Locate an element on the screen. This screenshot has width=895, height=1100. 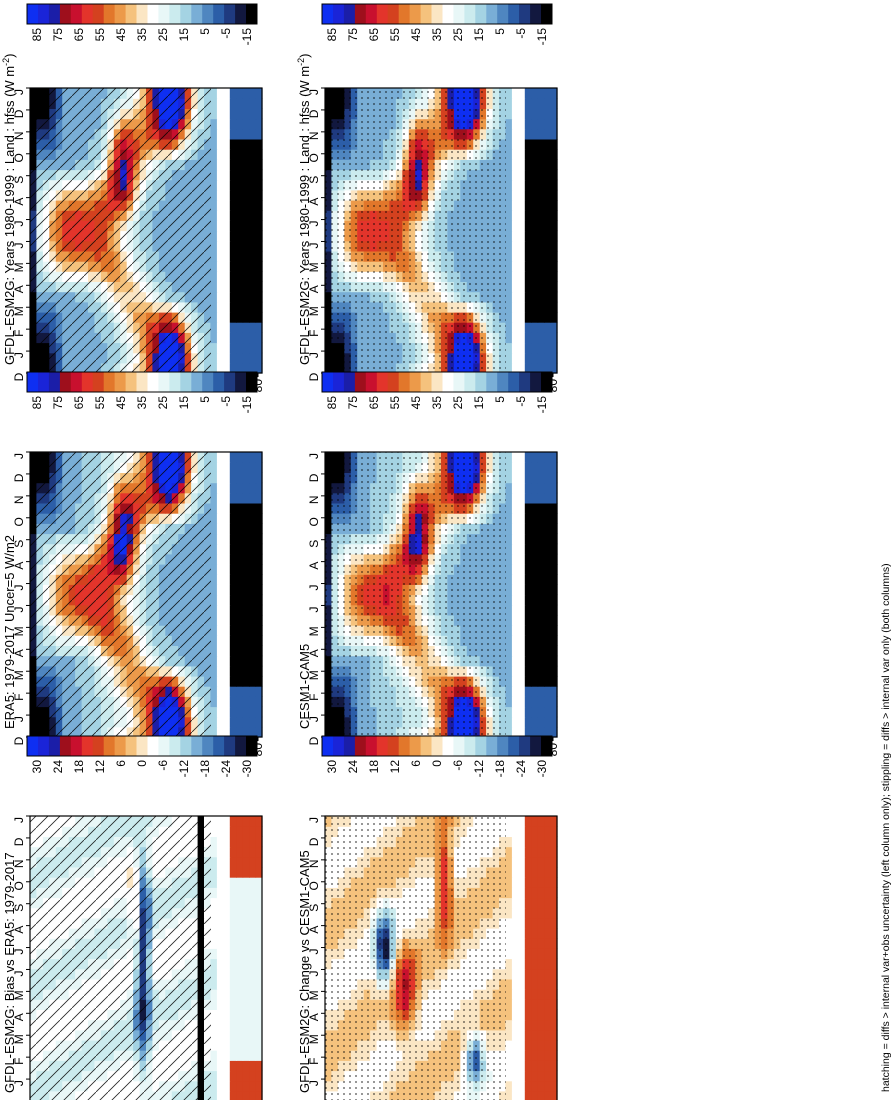
x-tick-label: A is located at coordinates (19, 289).